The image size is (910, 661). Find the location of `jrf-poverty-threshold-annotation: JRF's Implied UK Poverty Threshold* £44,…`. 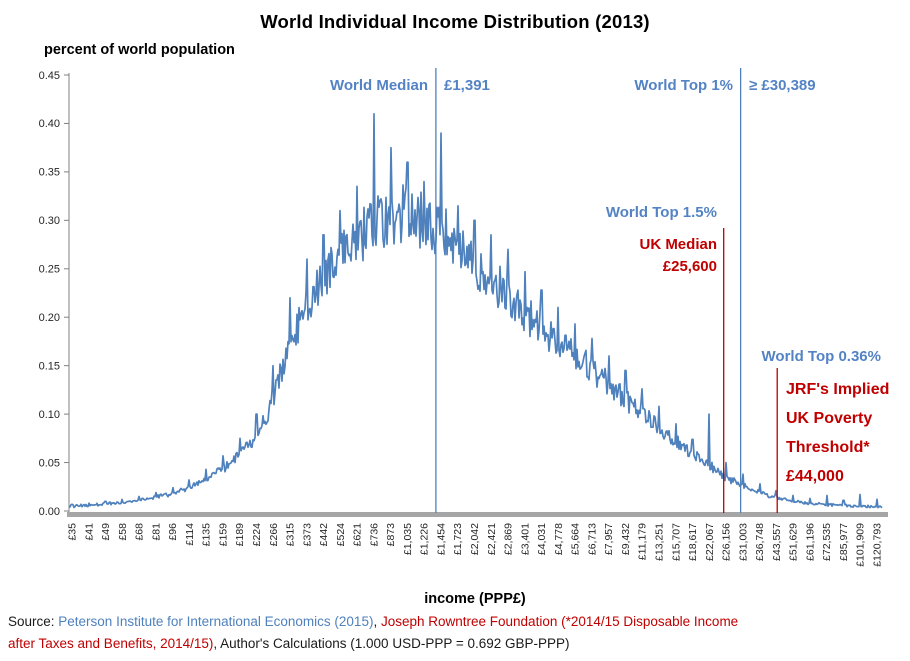

jrf-poverty-threshold-annotation: JRF's Implied UK Poverty Threshold* £44,… is located at coordinates (837, 433).